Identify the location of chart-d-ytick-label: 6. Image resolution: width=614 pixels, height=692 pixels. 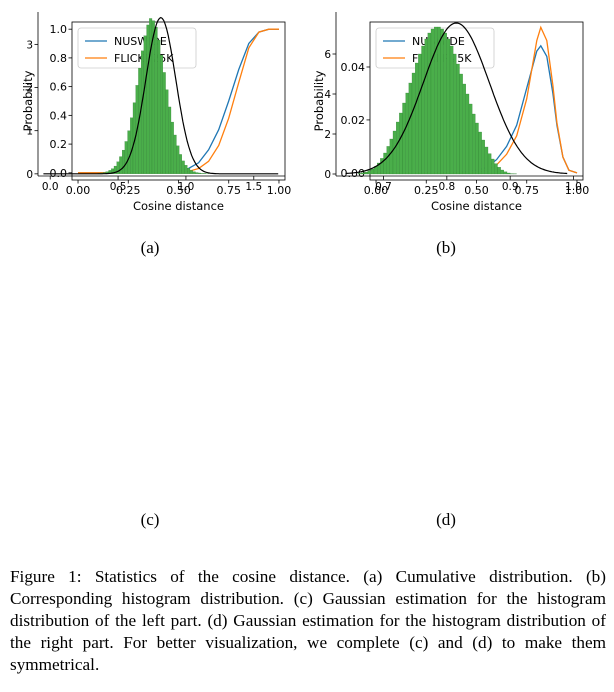
(327, 55).